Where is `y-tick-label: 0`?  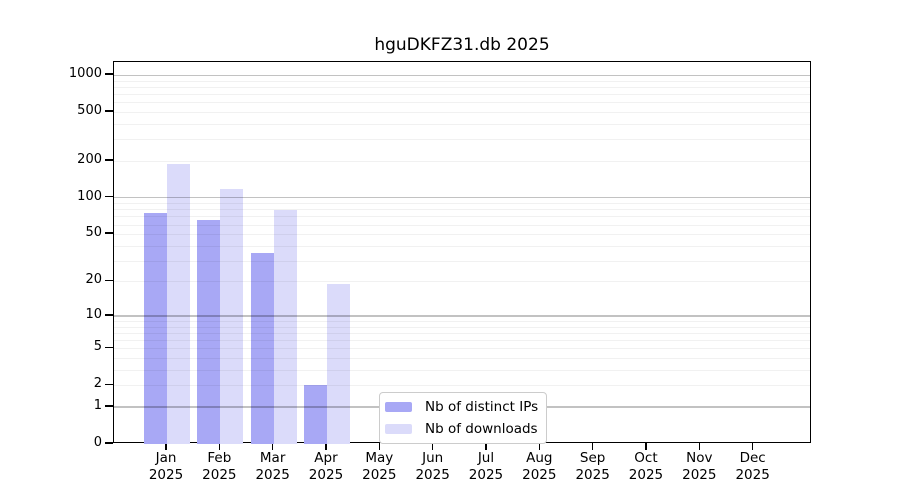 y-tick-label: 0 is located at coordinates (97, 442).